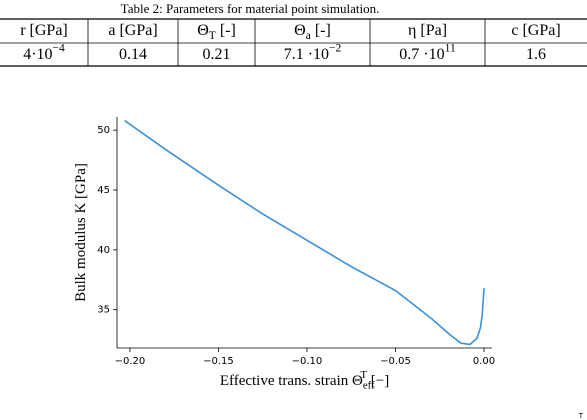 The image size is (587, 420). What do you see at coordinates (431, 30) in the screenshot?
I see `text-rest: [Pa]` at bounding box center [431, 30].